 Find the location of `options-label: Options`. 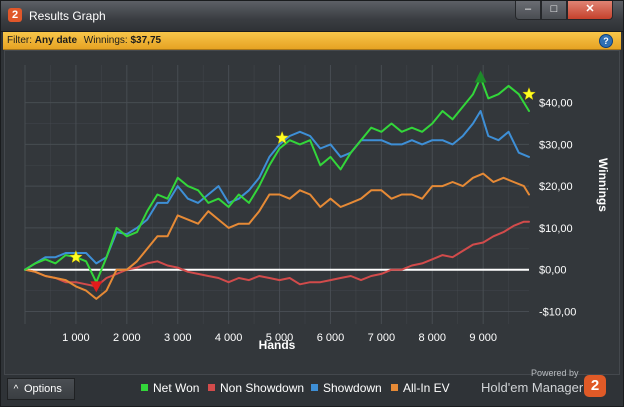

options-label: Options is located at coordinates (43, 389).